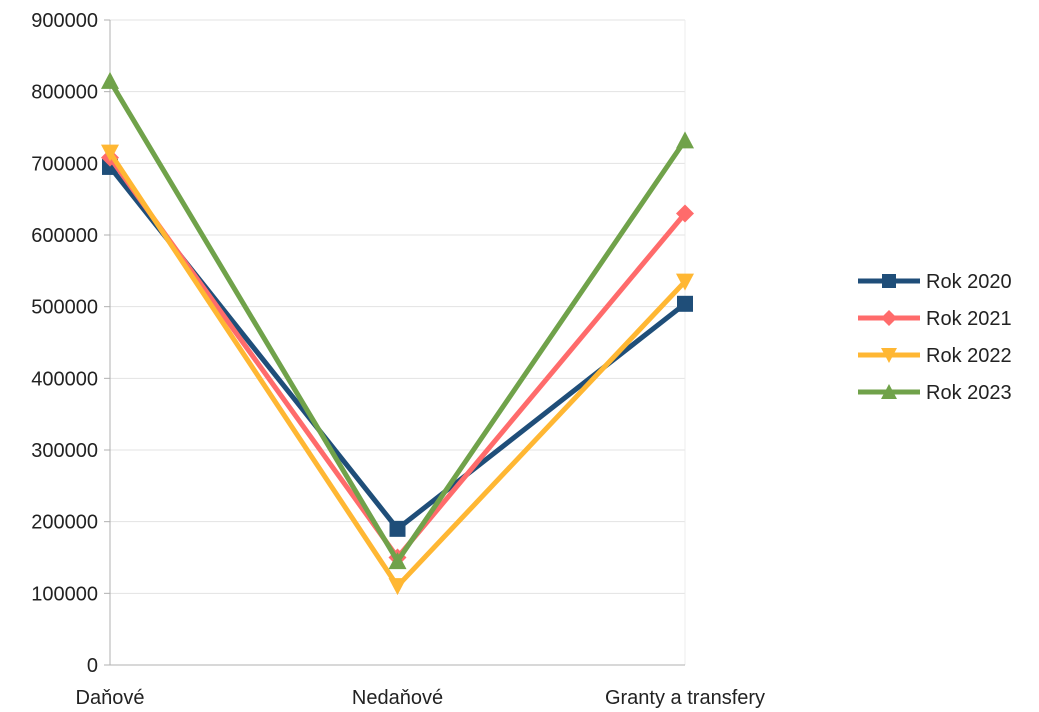 This screenshot has height=712, width=1039. I want to click on x-axis-ticks: Daňové Nedaňové Granty a transfery, so click(421, 698).